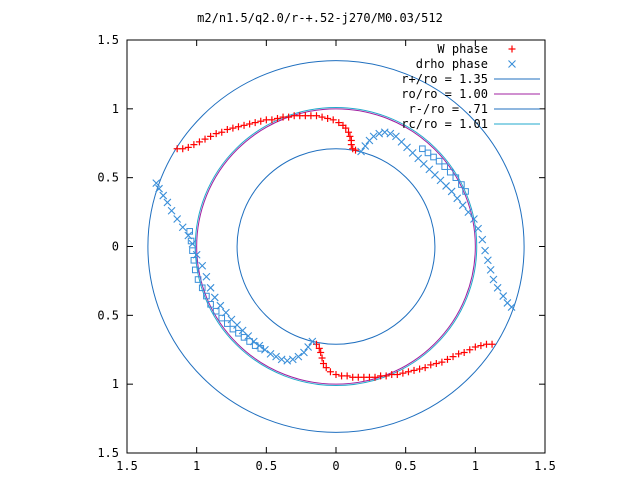 The height and width of the screenshot is (480, 640). Describe the element at coordinates (266, 466) in the screenshot. I see `x-tick-label: 0.5` at that location.